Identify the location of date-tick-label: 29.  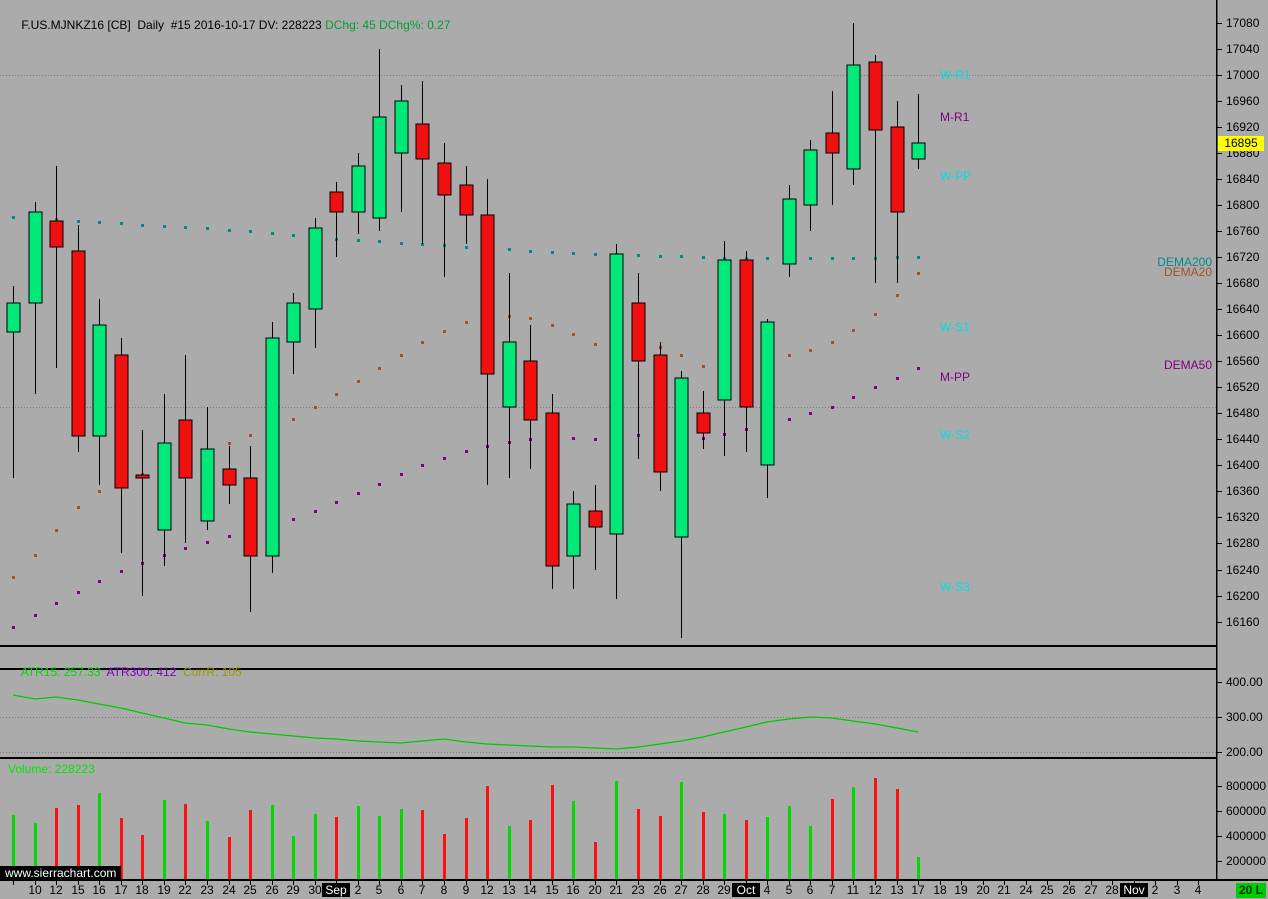
(724, 890).